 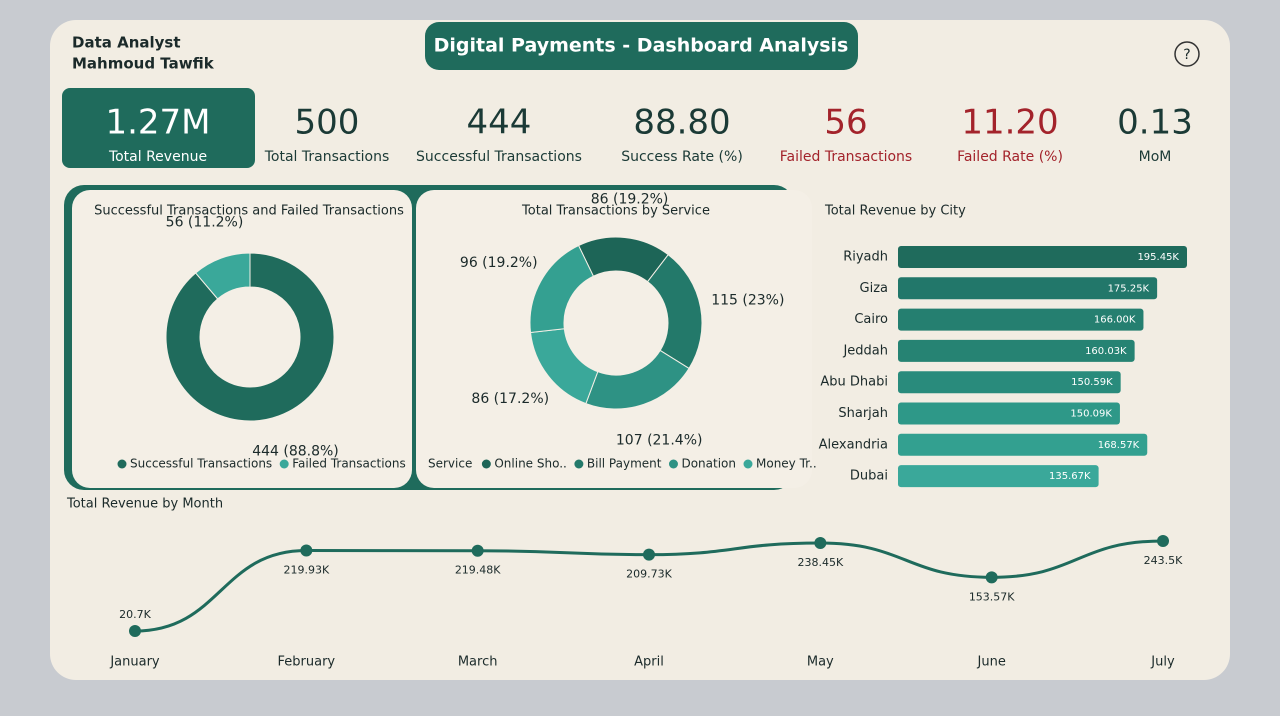 I want to click on title-pill, so click(x=641, y=46).